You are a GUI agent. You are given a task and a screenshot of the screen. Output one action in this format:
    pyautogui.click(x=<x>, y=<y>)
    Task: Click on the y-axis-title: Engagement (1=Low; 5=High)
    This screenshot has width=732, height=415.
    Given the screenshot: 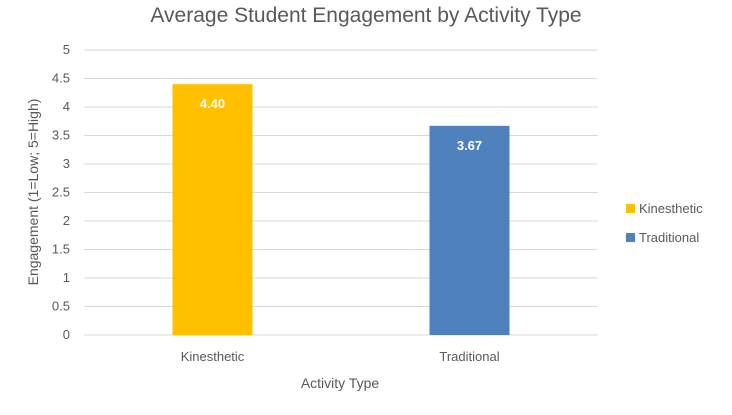 What is the action you would take?
    pyautogui.click(x=33, y=192)
    